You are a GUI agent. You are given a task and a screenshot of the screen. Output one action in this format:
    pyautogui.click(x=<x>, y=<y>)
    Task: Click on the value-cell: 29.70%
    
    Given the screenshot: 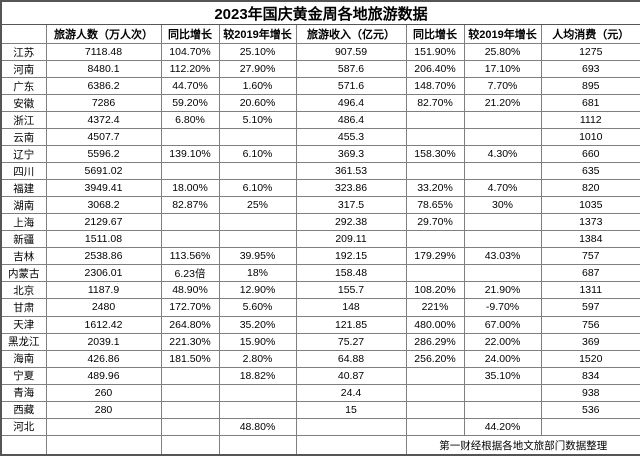 What is the action you would take?
    pyautogui.click(x=435, y=222)
    